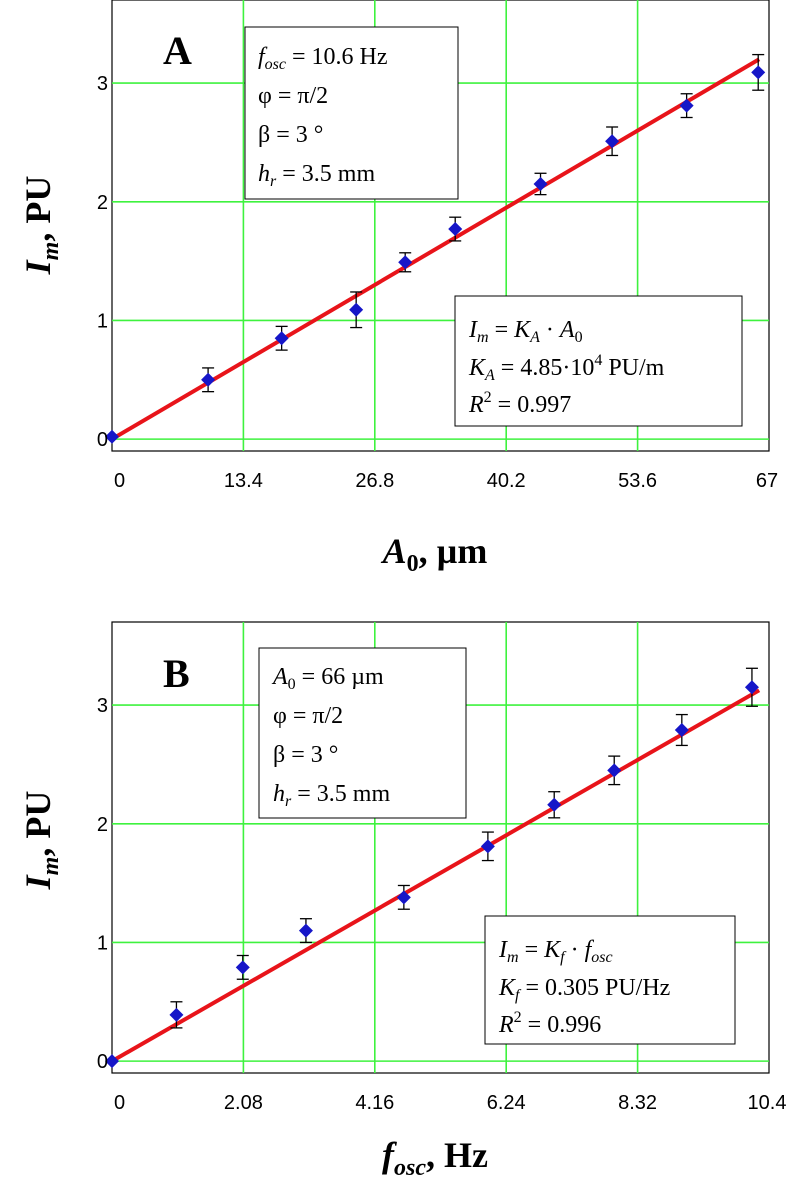 This screenshot has height=1186, width=790. What do you see at coordinates (290, 135) in the screenshot?
I see `panel-a-param-beta: β = 3 °` at bounding box center [290, 135].